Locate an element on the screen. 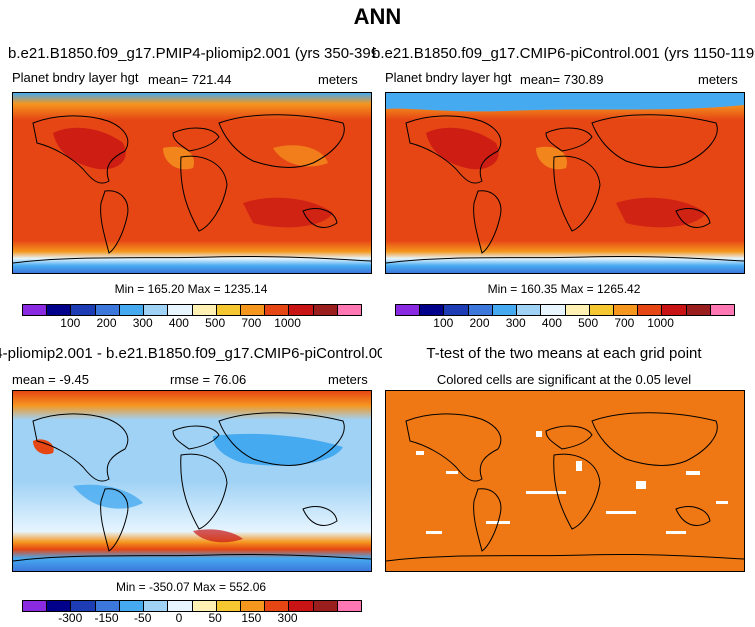 This screenshot has width=755, height=627. units-label-bottom-left: meters is located at coordinates (348, 379).